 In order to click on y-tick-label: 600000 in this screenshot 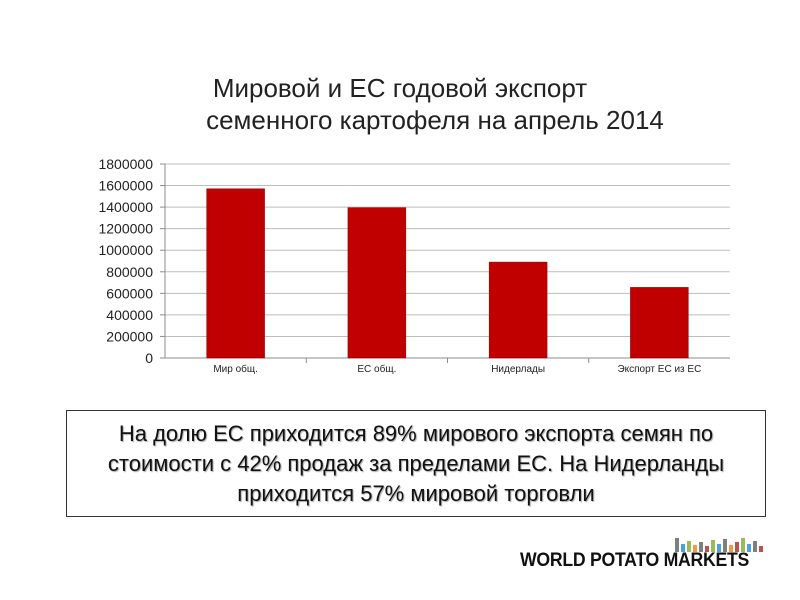, I will do `click(129, 293)`.